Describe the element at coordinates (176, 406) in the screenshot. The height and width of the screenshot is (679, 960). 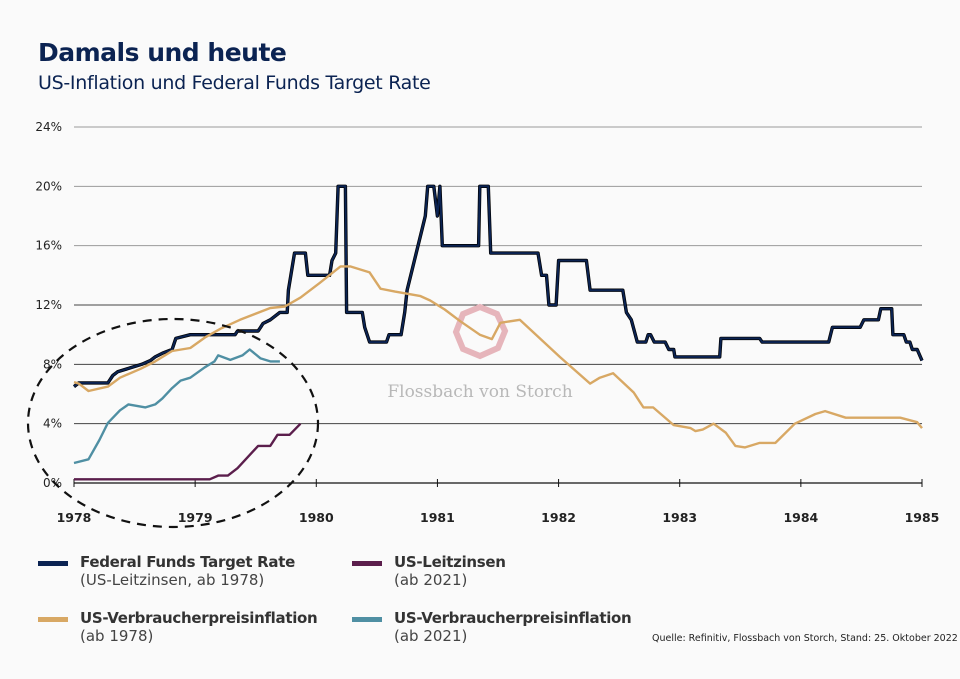
I see `series-line-cpi-2021` at that location.